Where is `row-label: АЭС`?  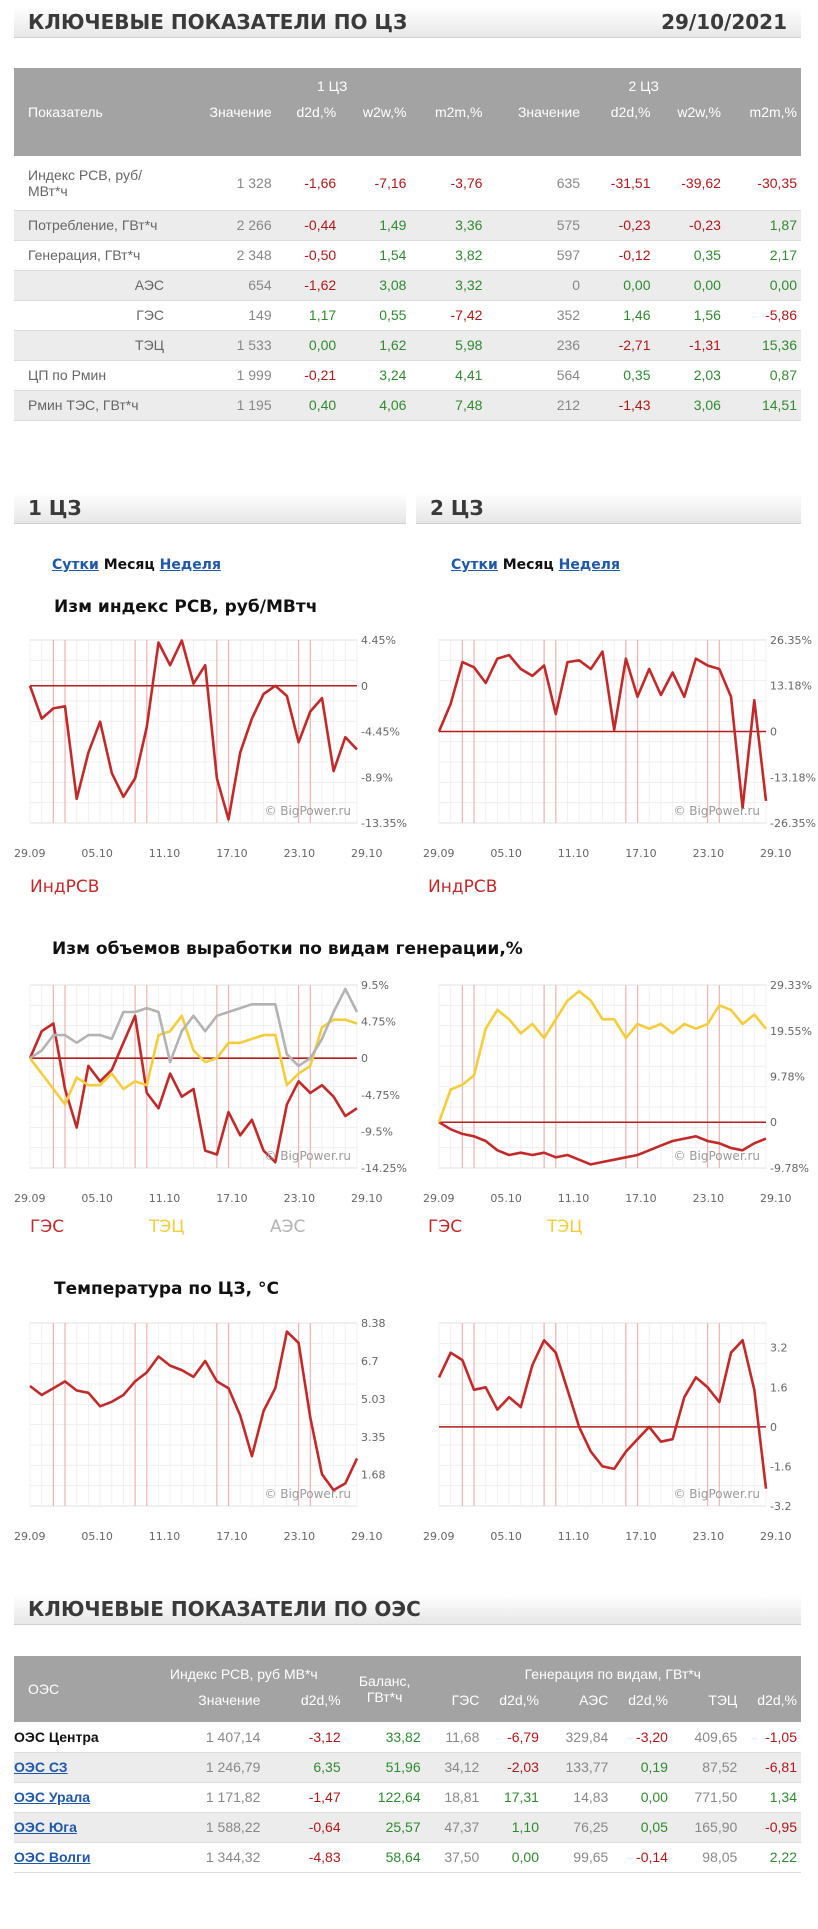
row-label: АЭС is located at coordinates (96, 285).